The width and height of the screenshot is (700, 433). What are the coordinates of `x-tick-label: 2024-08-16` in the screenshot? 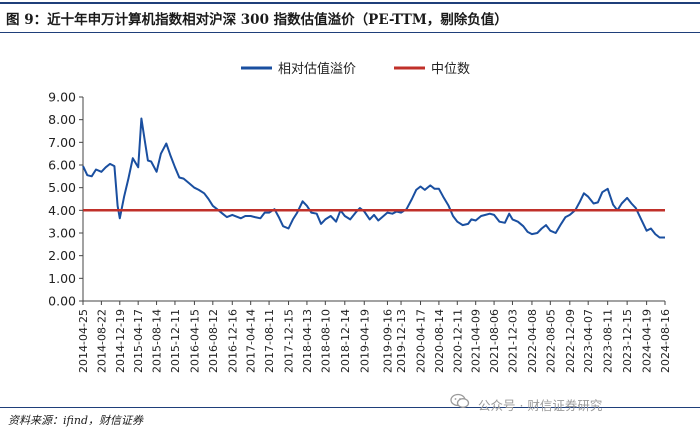 It's located at (665, 341).